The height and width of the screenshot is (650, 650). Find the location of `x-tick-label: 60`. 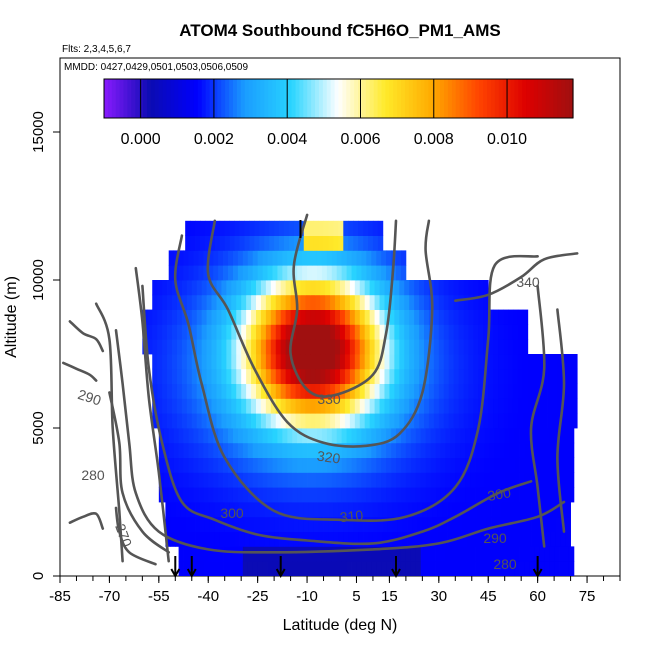

x-tick-label: 60 is located at coordinates (537, 596).